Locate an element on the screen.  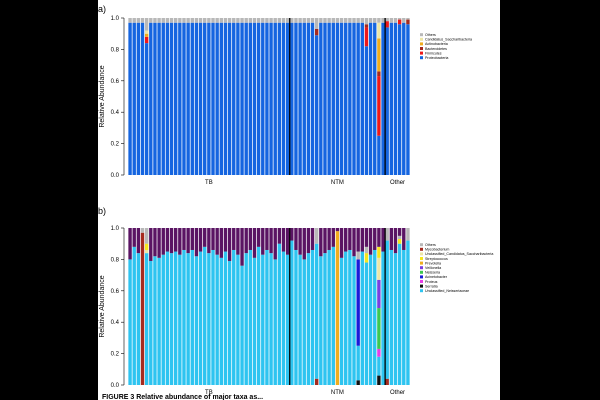
y-tick-label: 0.4 is located at coordinates (115, 113).